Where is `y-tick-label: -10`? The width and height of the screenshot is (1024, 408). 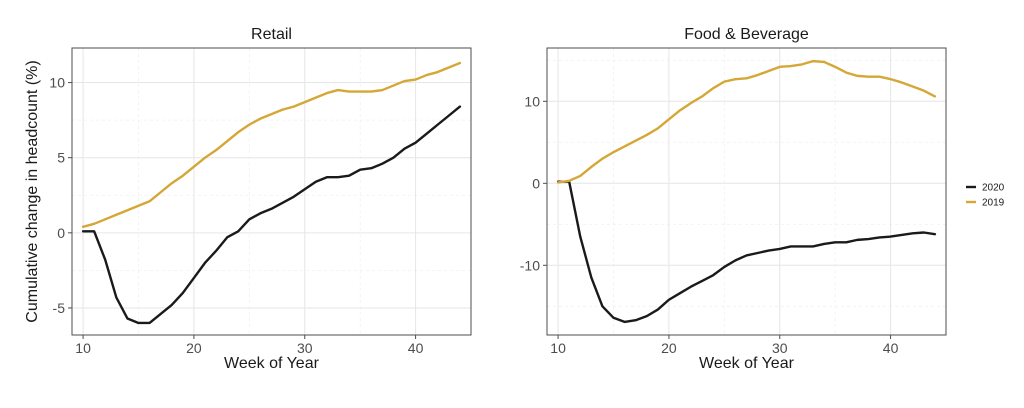 y-tick-label: -10 is located at coordinates (530, 265).